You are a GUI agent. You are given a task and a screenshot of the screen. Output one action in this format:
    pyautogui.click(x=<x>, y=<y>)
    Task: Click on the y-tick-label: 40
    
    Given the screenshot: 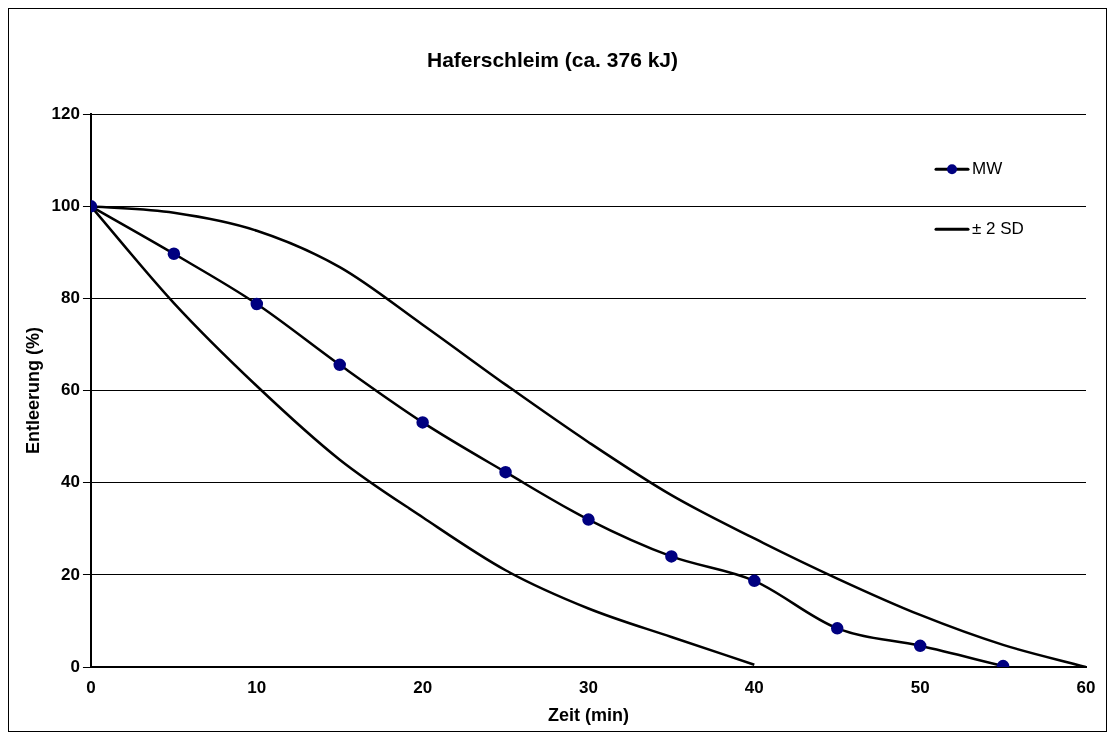 What is the action you would take?
    pyautogui.click(x=70, y=482)
    